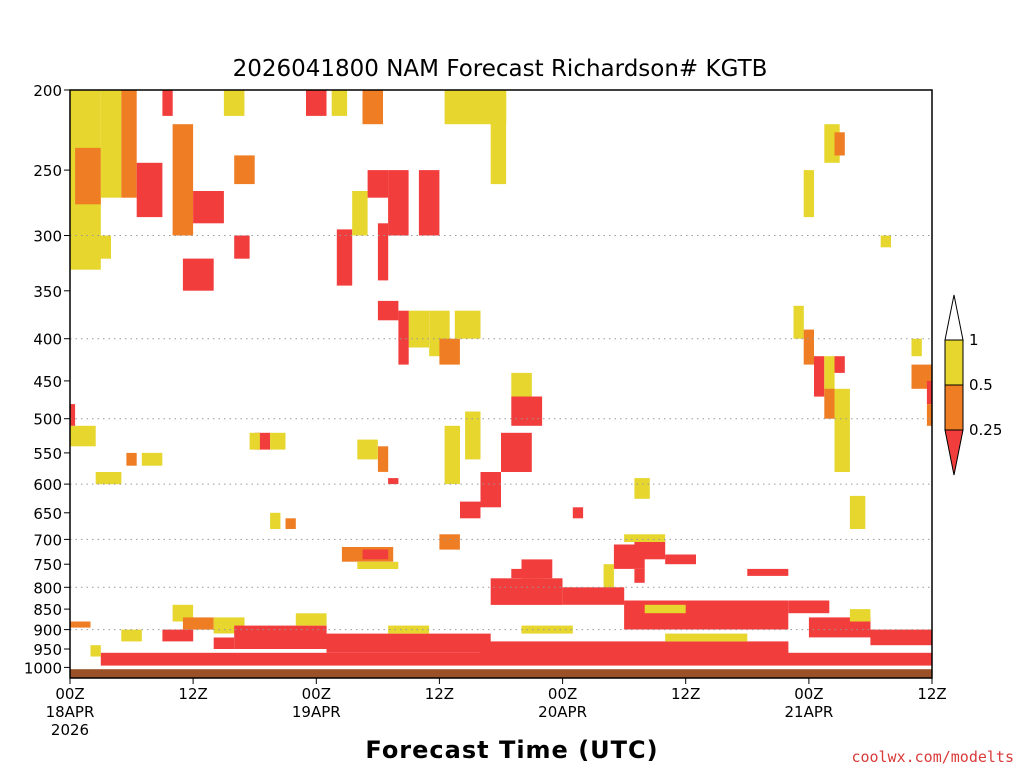 The height and width of the screenshot is (768, 1024). Describe the element at coordinates (47, 237) in the screenshot. I see `y-tick-label-300: 300` at that location.